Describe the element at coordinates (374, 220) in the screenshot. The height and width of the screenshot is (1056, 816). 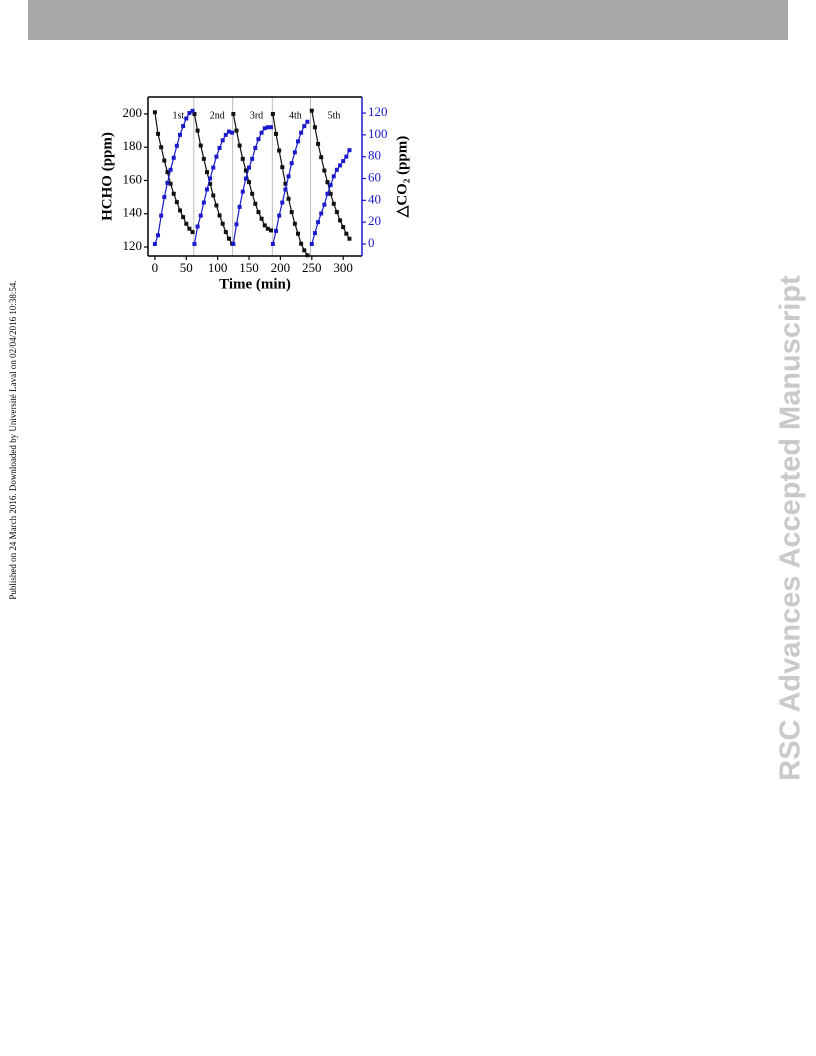
I see `y2-tick-label: 20` at that location.